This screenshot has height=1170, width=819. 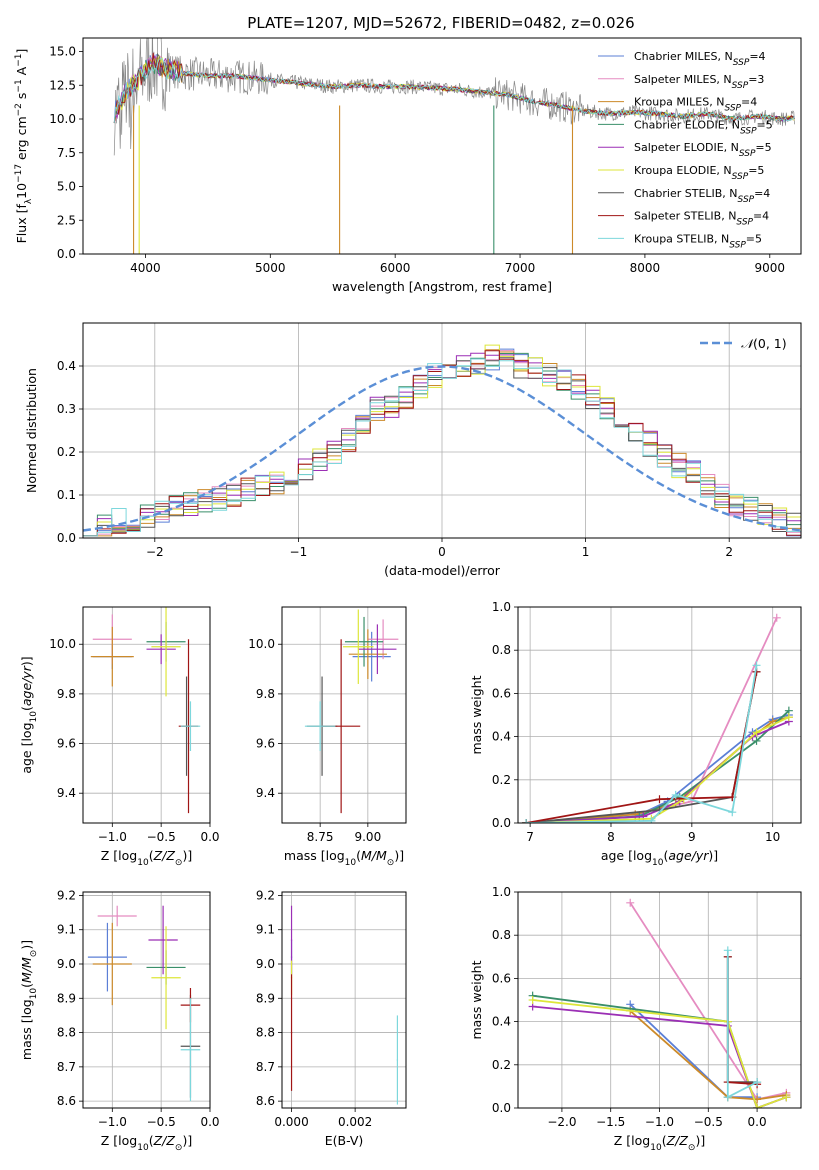 What do you see at coordinates (632, 1140) in the screenshot?
I see `label-part: Z [log` at bounding box center [632, 1140].